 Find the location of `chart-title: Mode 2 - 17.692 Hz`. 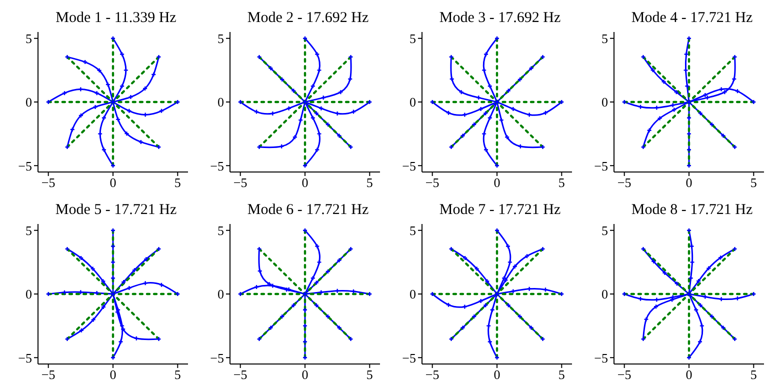

chart-title: Mode 2 - 17.692 Hz is located at coordinates (308, 18).